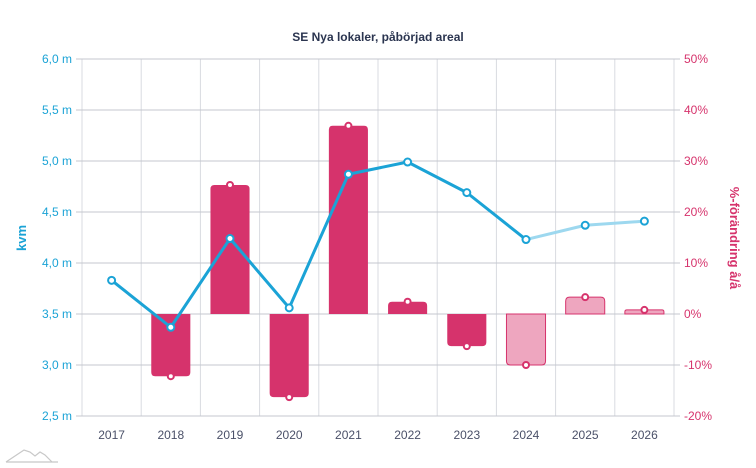 The image size is (756, 468). What do you see at coordinates (696, 161) in the screenshot?
I see `y-tick-right: 30%` at bounding box center [696, 161].